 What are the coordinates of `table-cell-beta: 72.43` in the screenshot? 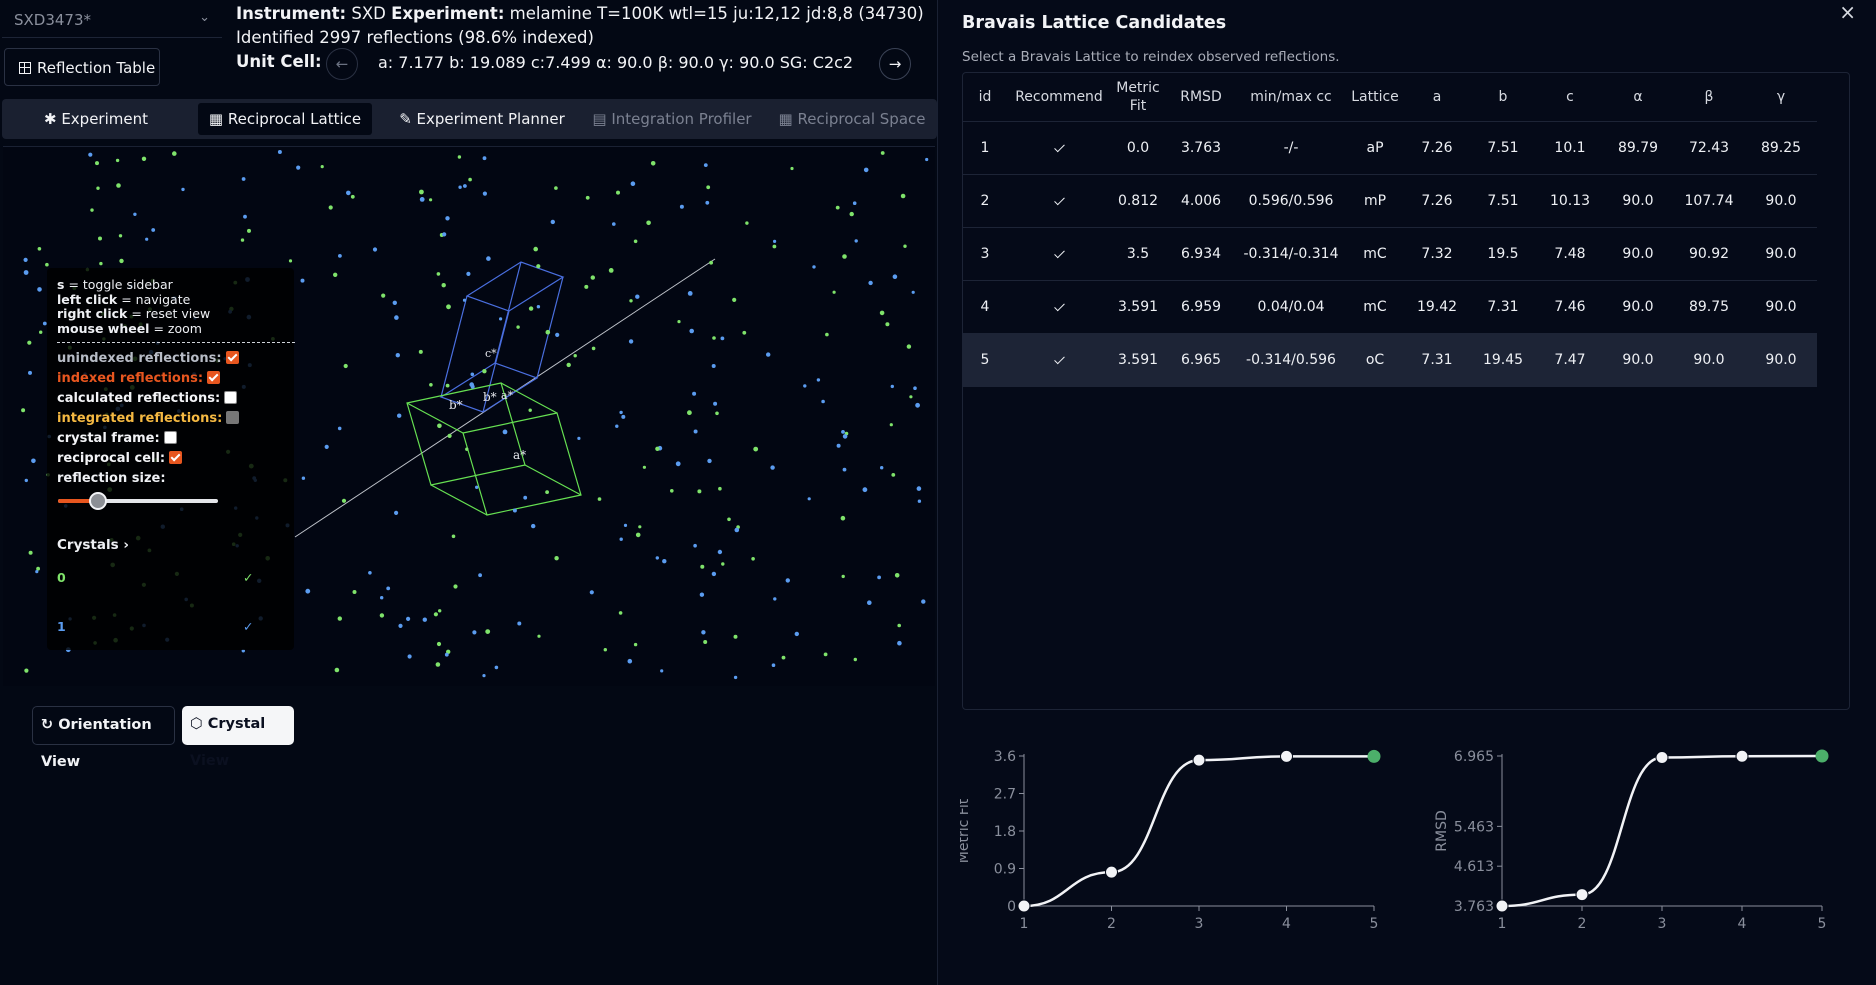 It's located at (1709, 148).